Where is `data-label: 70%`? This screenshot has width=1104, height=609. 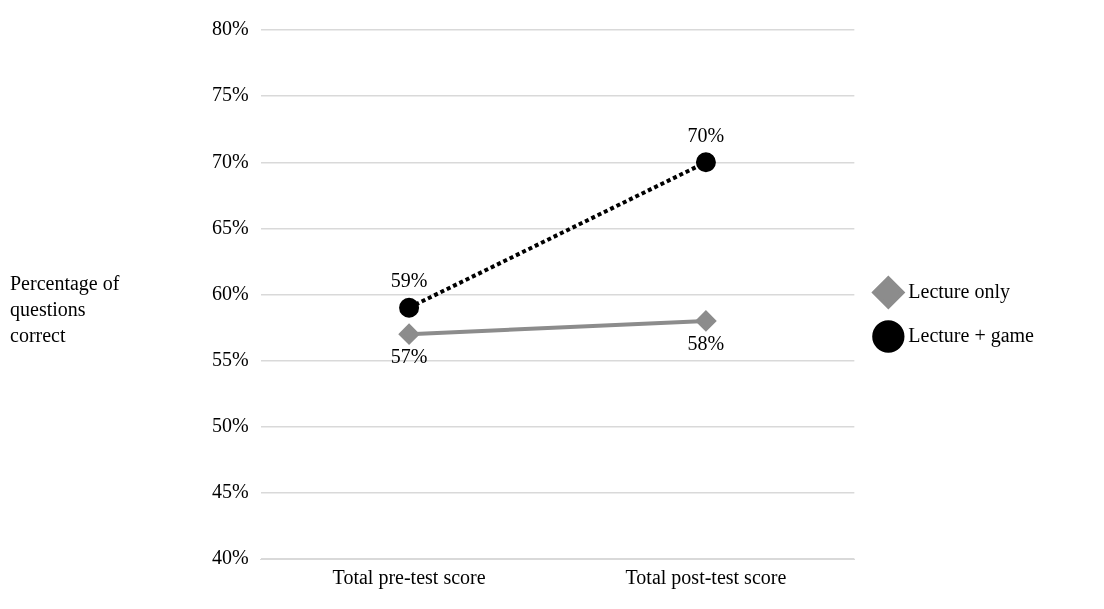 data-label: 70% is located at coordinates (706, 134).